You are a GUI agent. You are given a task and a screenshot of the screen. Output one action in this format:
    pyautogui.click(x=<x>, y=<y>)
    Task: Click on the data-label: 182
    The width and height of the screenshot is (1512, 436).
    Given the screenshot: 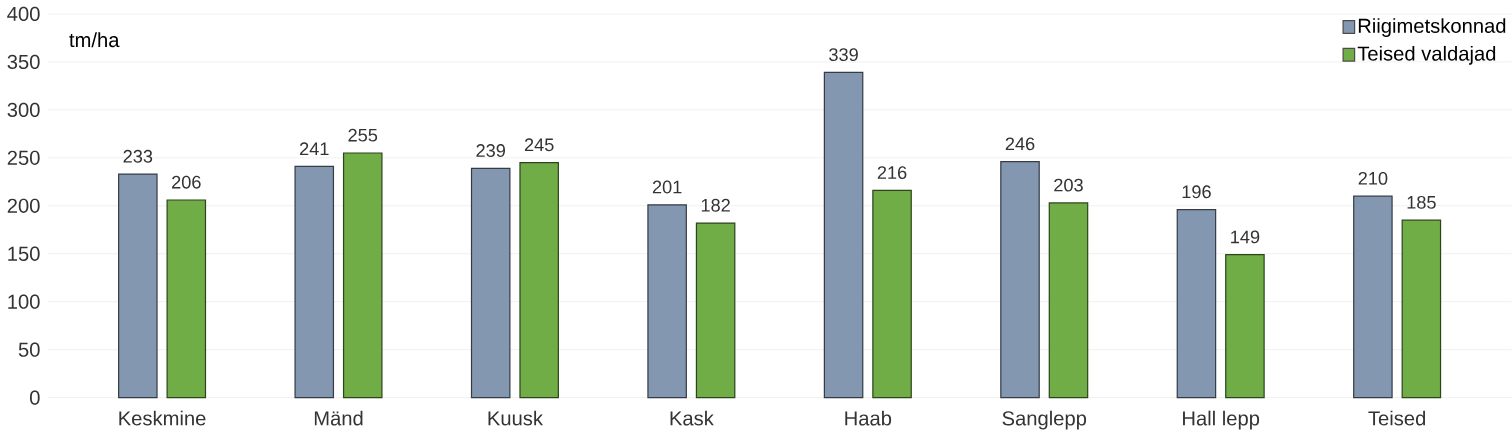 What is the action you would take?
    pyautogui.click(x=715, y=205)
    